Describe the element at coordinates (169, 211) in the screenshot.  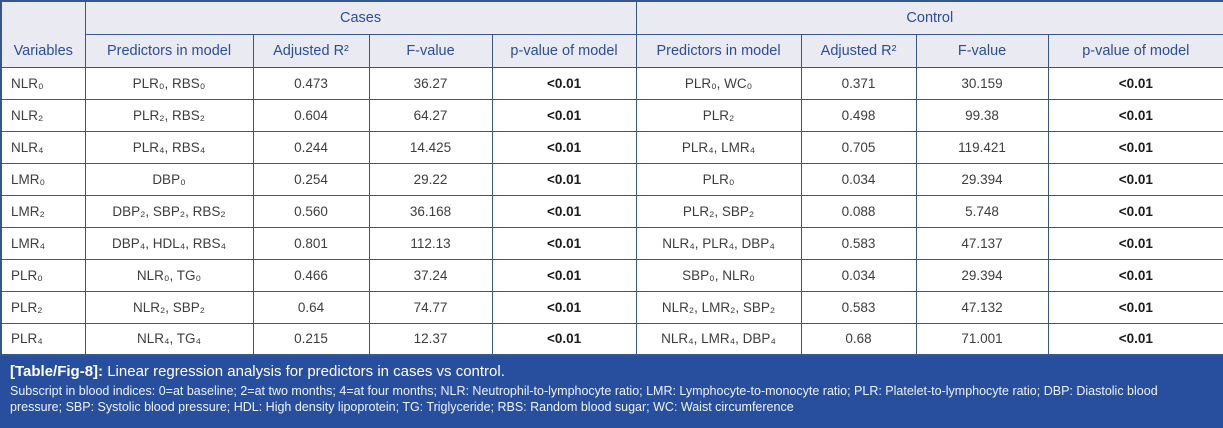
I see `cases-predictors-cell: DBP₂, SBP₂, RBS₂` at that location.